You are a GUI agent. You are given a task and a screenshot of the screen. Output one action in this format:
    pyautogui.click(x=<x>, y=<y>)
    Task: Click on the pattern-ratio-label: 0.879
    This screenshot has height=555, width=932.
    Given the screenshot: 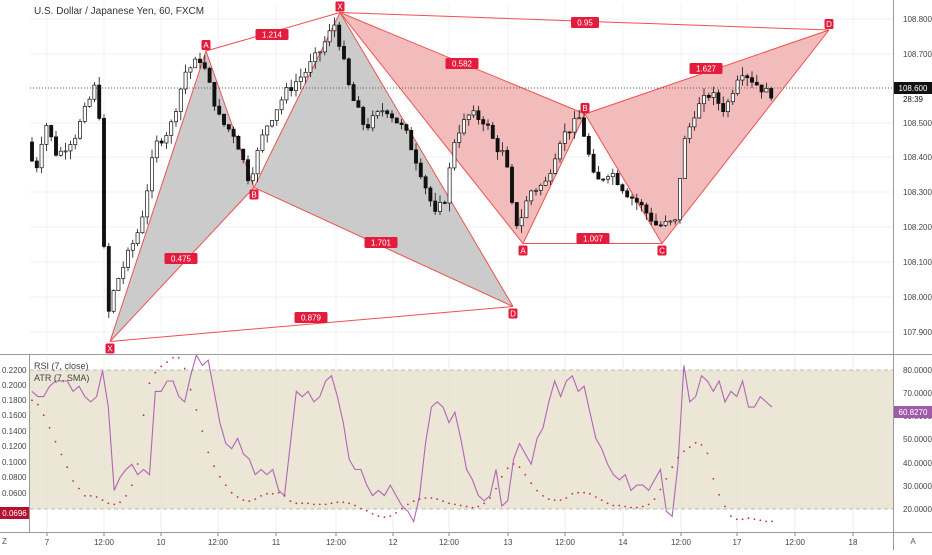 What is the action you would take?
    pyautogui.click(x=311, y=318)
    